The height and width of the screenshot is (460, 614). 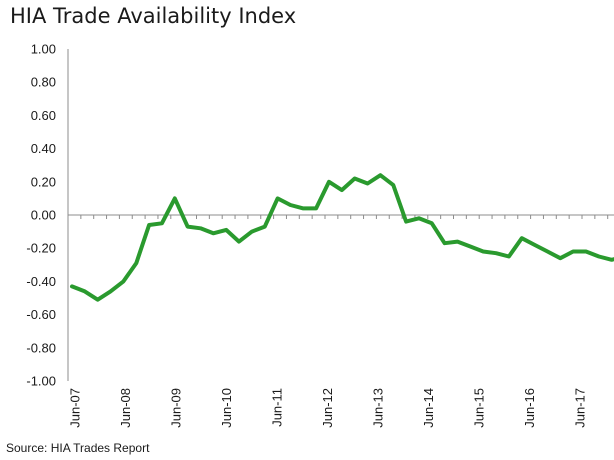 I want to click on x-tick-label: Jun-14, so click(x=428, y=408).